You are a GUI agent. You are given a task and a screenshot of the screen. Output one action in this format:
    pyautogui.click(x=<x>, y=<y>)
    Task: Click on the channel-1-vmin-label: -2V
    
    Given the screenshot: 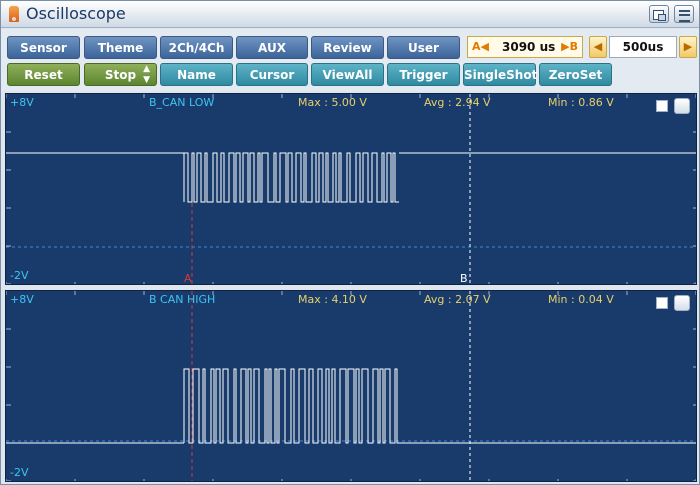 What is the action you would take?
    pyautogui.click(x=19, y=275)
    